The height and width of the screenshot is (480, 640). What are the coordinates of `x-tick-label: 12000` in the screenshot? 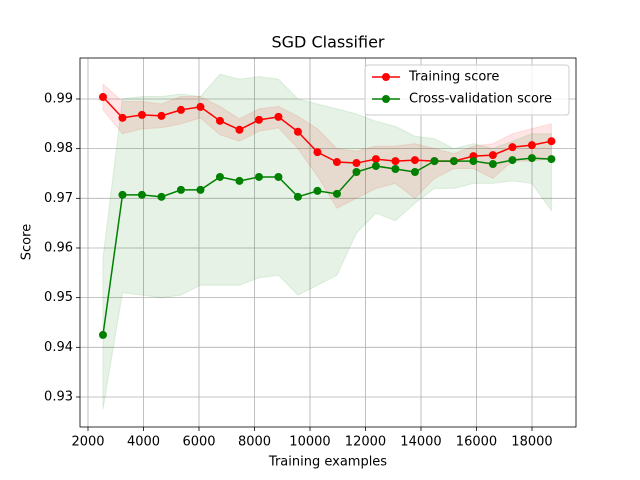 It's located at (365, 442).